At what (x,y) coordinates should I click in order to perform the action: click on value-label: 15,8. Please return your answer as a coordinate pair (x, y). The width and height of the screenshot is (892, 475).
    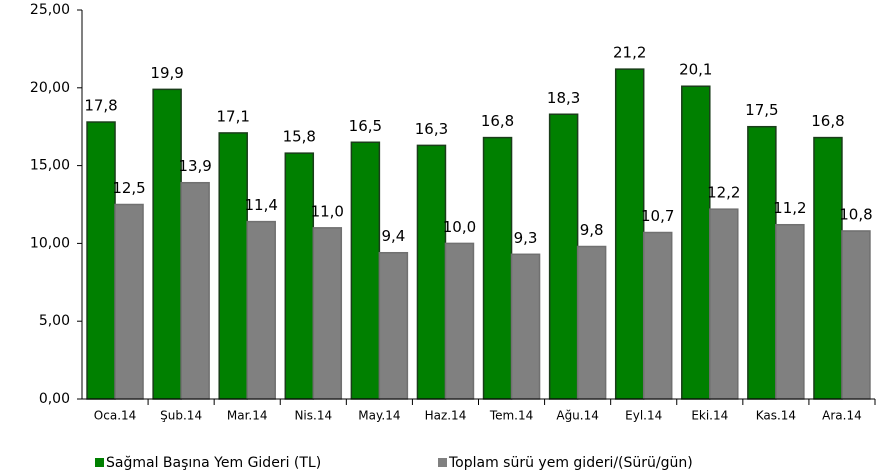
    Looking at the image, I should click on (299, 137).